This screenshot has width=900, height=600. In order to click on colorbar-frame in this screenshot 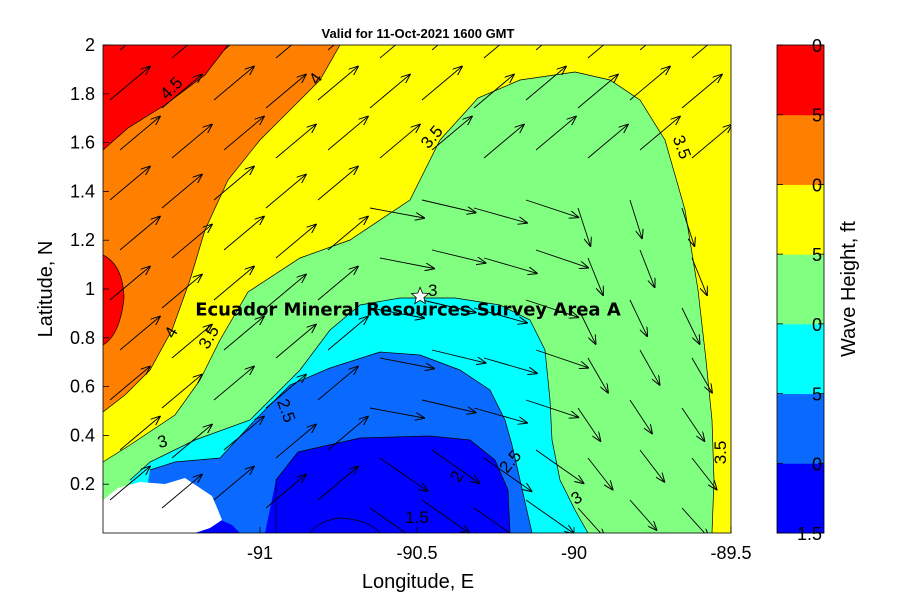, I will do `click(800, 289)`.